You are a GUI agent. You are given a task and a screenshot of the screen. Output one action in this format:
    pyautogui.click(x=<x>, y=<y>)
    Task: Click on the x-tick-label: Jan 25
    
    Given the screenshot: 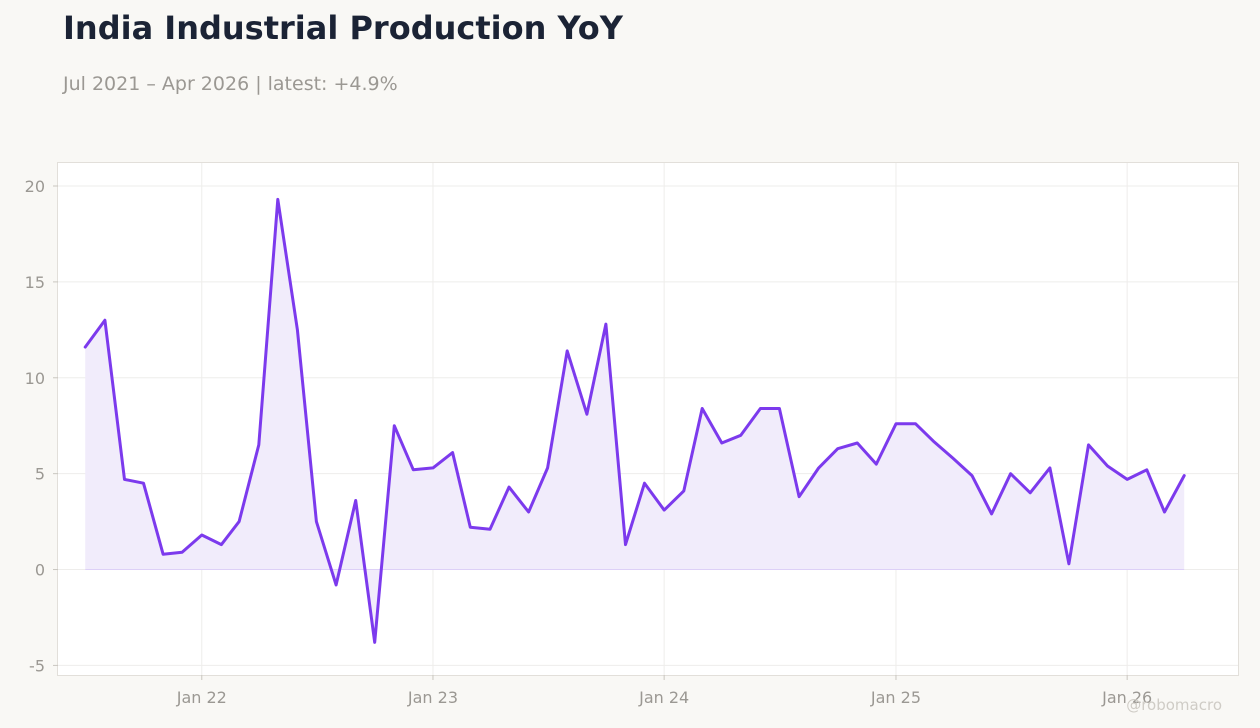 What is the action you would take?
    pyautogui.click(x=895, y=697)
    